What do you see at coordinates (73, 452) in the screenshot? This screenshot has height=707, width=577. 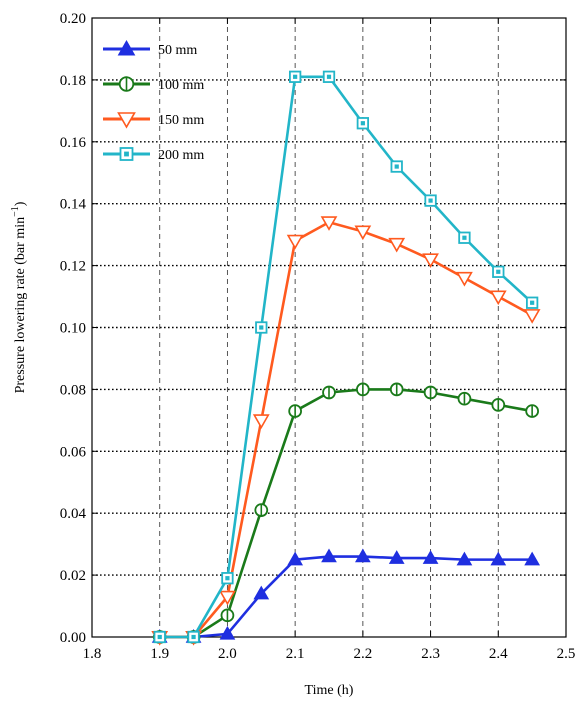 I see `y-tick-label: 0.06` at bounding box center [73, 452].